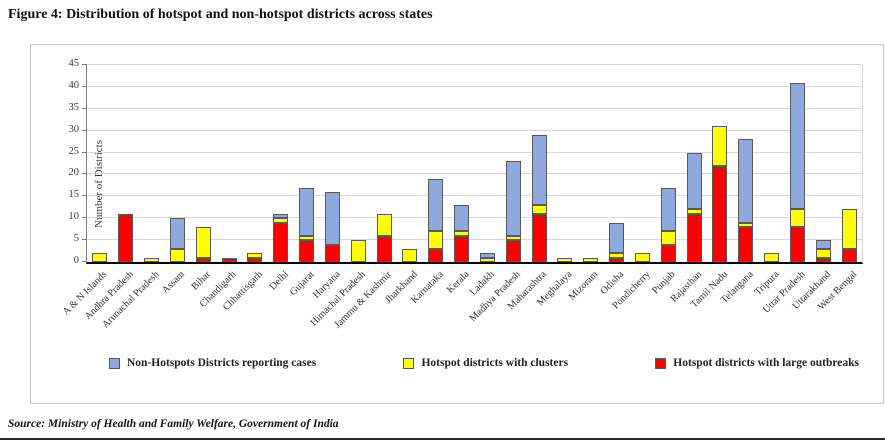  What do you see at coordinates (279, 281) in the screenshot?
I see `x-axis-label: Delhi` at bounding box center [279, 281].